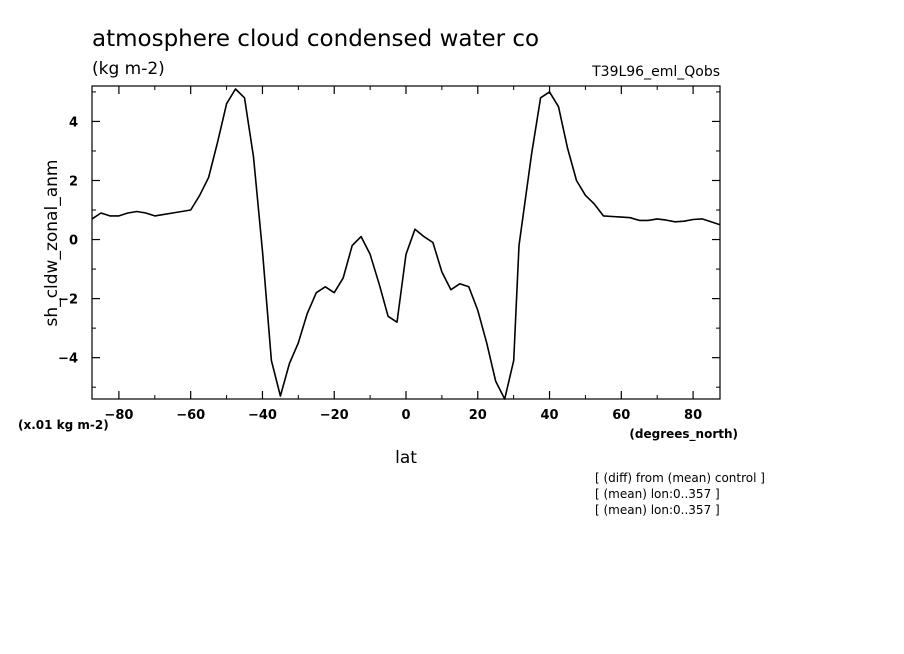  Describe the element at coordinates (118, 415) in the screenshot. I see `x-tick-label: −80` at that location.